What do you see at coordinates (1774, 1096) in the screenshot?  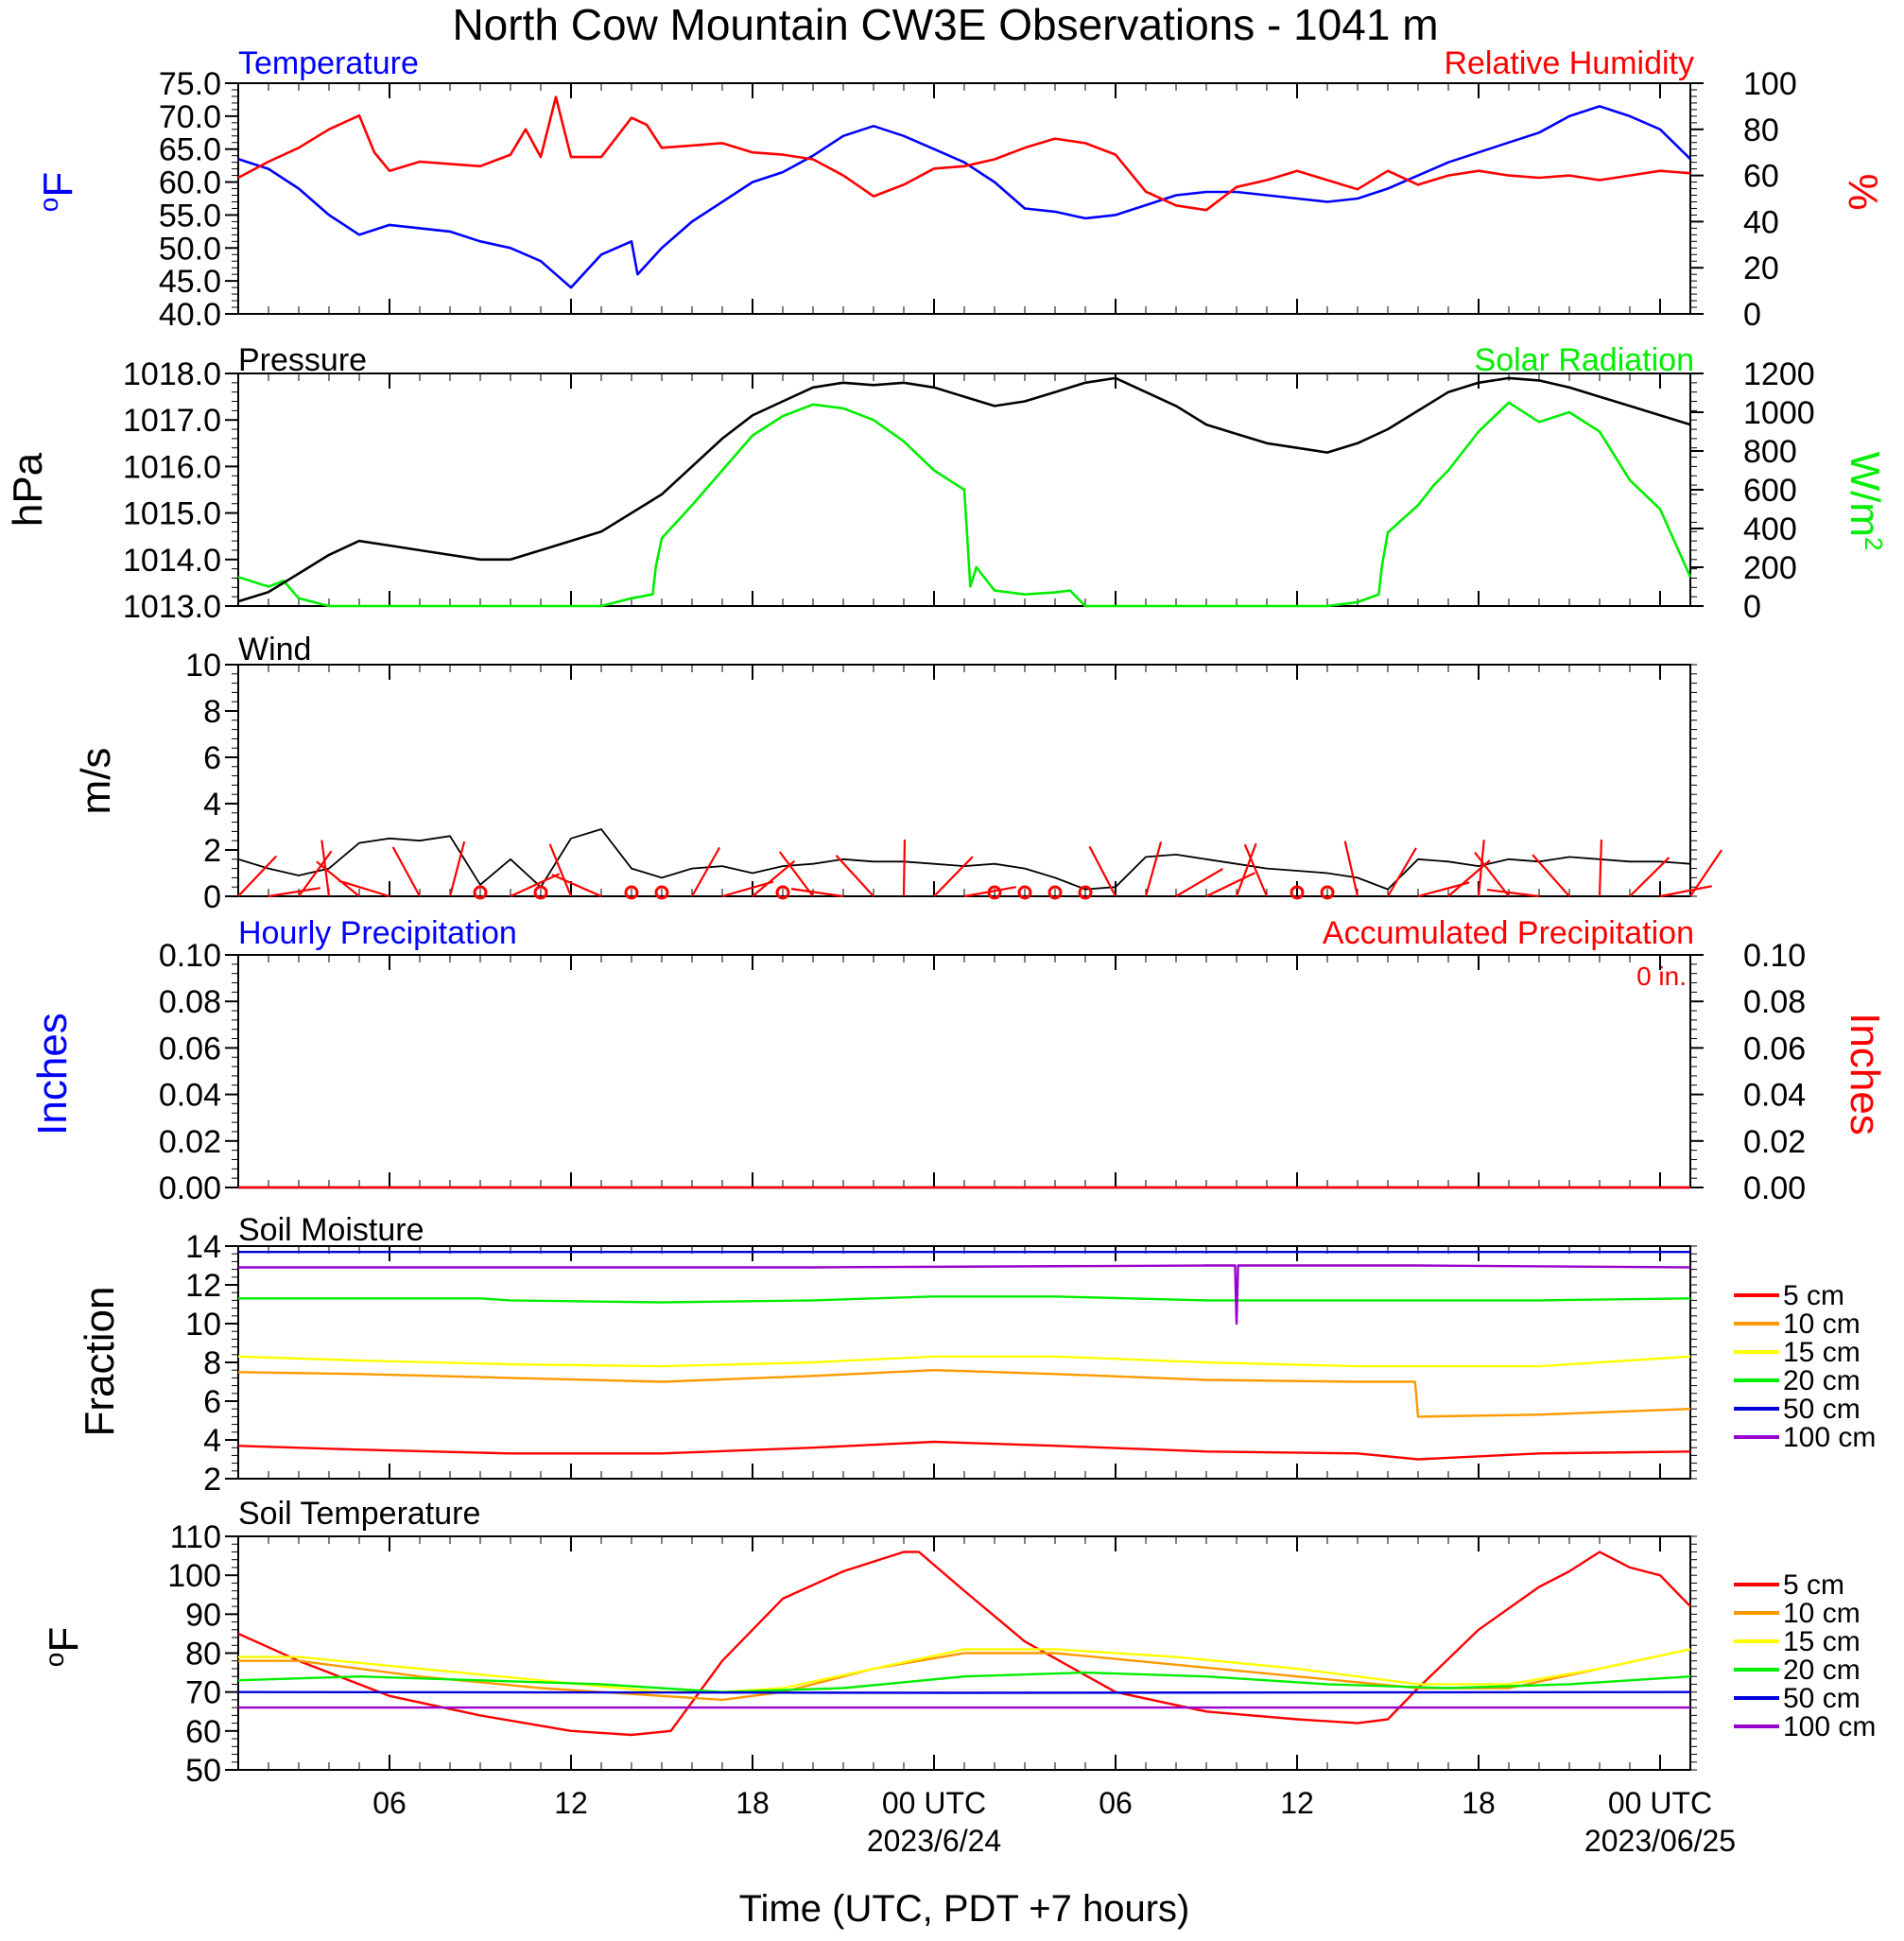 I see `y-tick-label-right: 0.04` at bounding box center [1774, 1096].